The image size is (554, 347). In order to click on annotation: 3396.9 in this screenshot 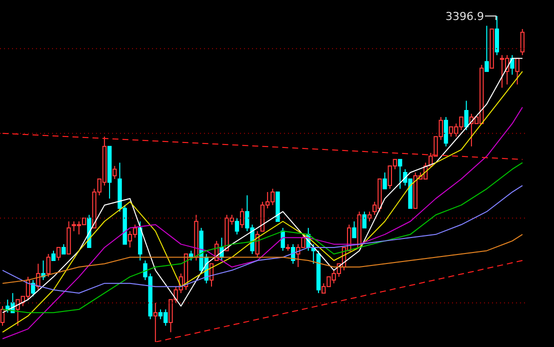, I will do `click(464, 16)`.